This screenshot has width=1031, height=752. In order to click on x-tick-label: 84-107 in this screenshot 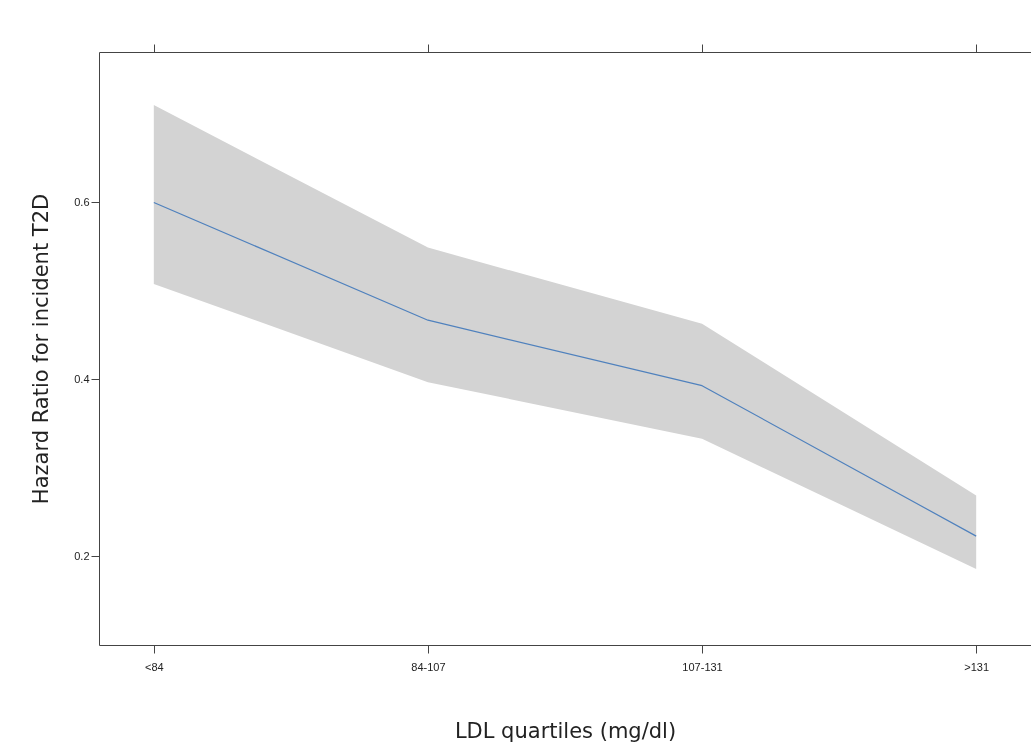, I will do `click(428, 666)`.